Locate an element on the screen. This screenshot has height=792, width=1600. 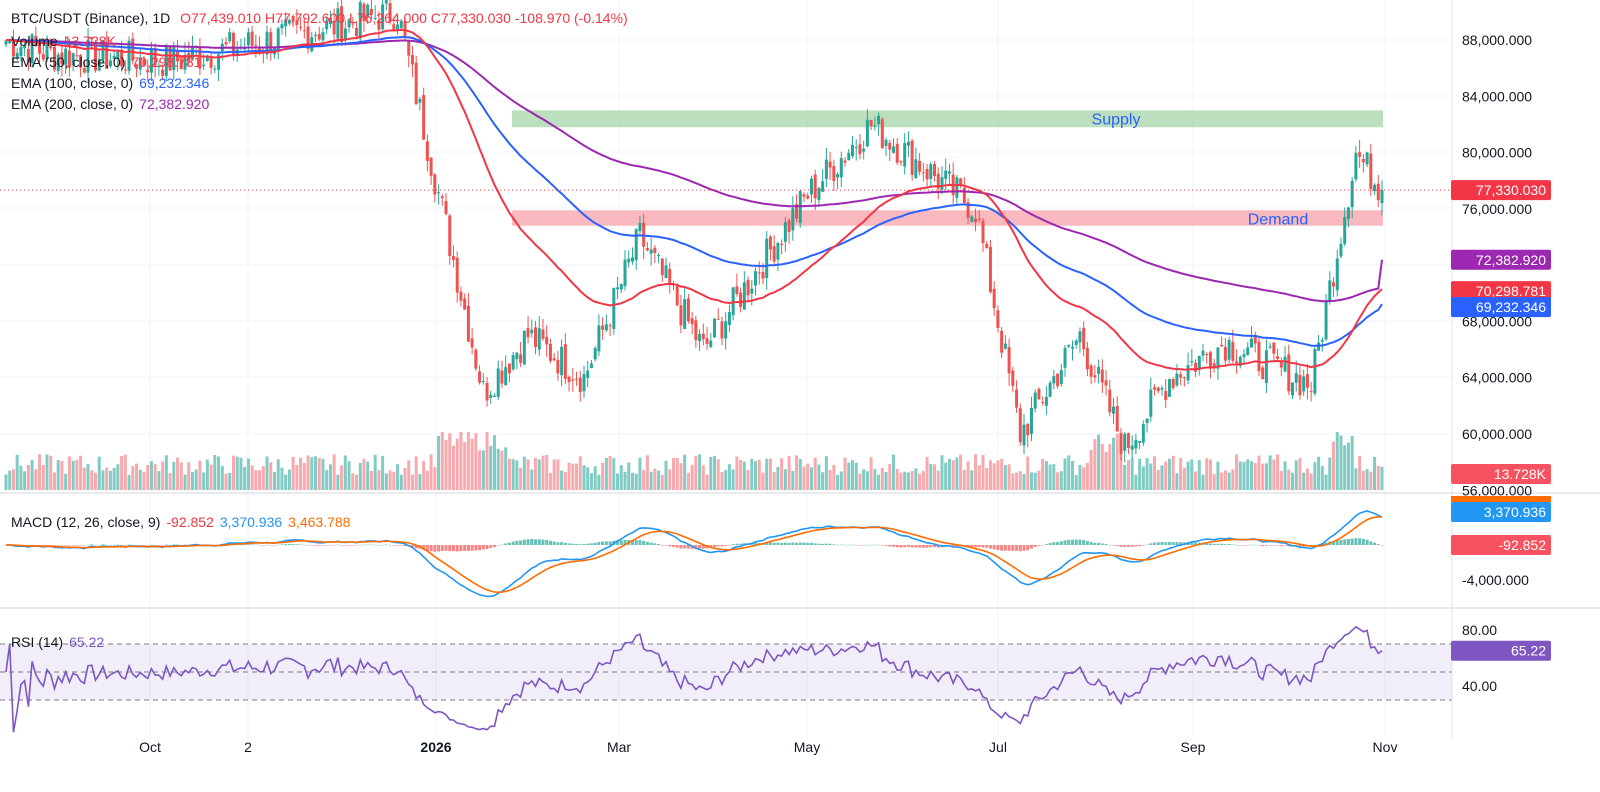
symbol-title: BTC/USDT (Binance), 1D is located at coordinates (91, 18).